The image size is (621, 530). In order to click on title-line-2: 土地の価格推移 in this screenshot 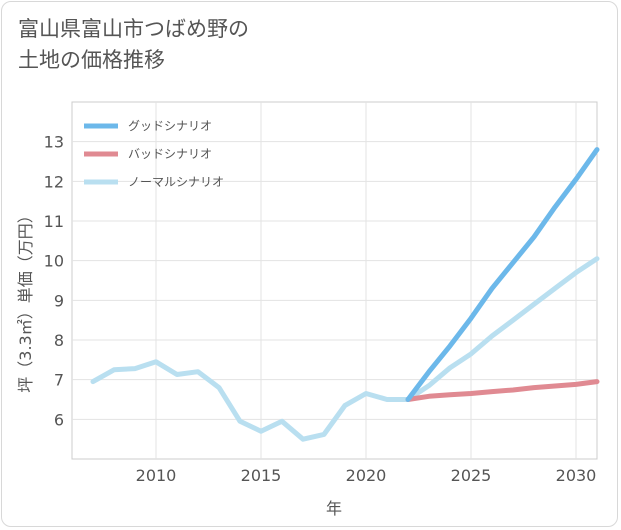, I will do `click(91, 60)`.